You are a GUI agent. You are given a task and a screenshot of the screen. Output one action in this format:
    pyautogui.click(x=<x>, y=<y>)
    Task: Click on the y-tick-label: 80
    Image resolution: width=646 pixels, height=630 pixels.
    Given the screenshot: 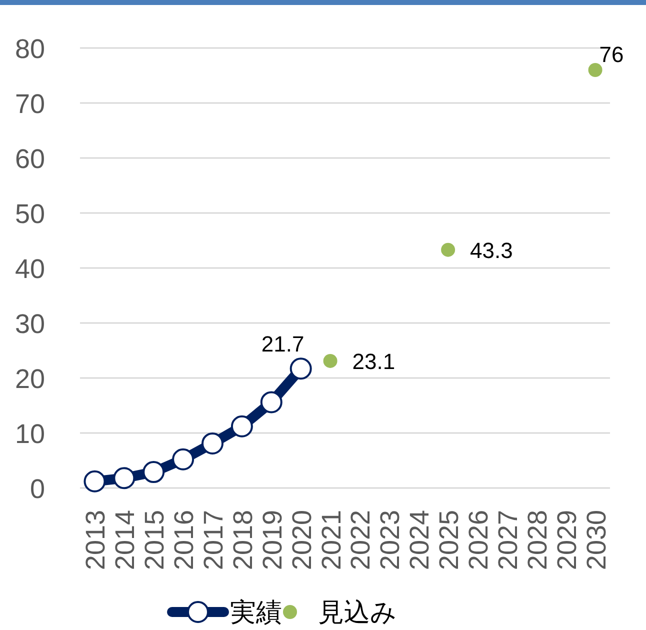 What is the action you would take?
    pyautogui.click(x=29, y=49)
    